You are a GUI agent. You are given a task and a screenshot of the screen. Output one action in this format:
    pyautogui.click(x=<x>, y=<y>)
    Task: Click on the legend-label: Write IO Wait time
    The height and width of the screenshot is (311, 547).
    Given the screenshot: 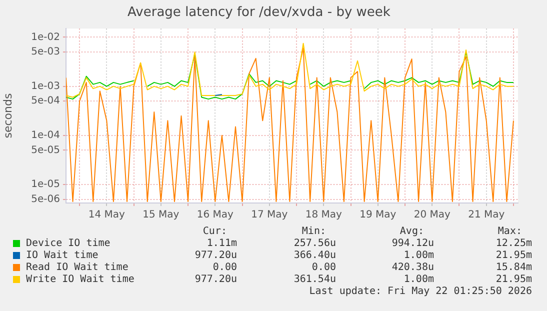 What is the action you would take?
    pyautogui.click(x=80, y=280)
    